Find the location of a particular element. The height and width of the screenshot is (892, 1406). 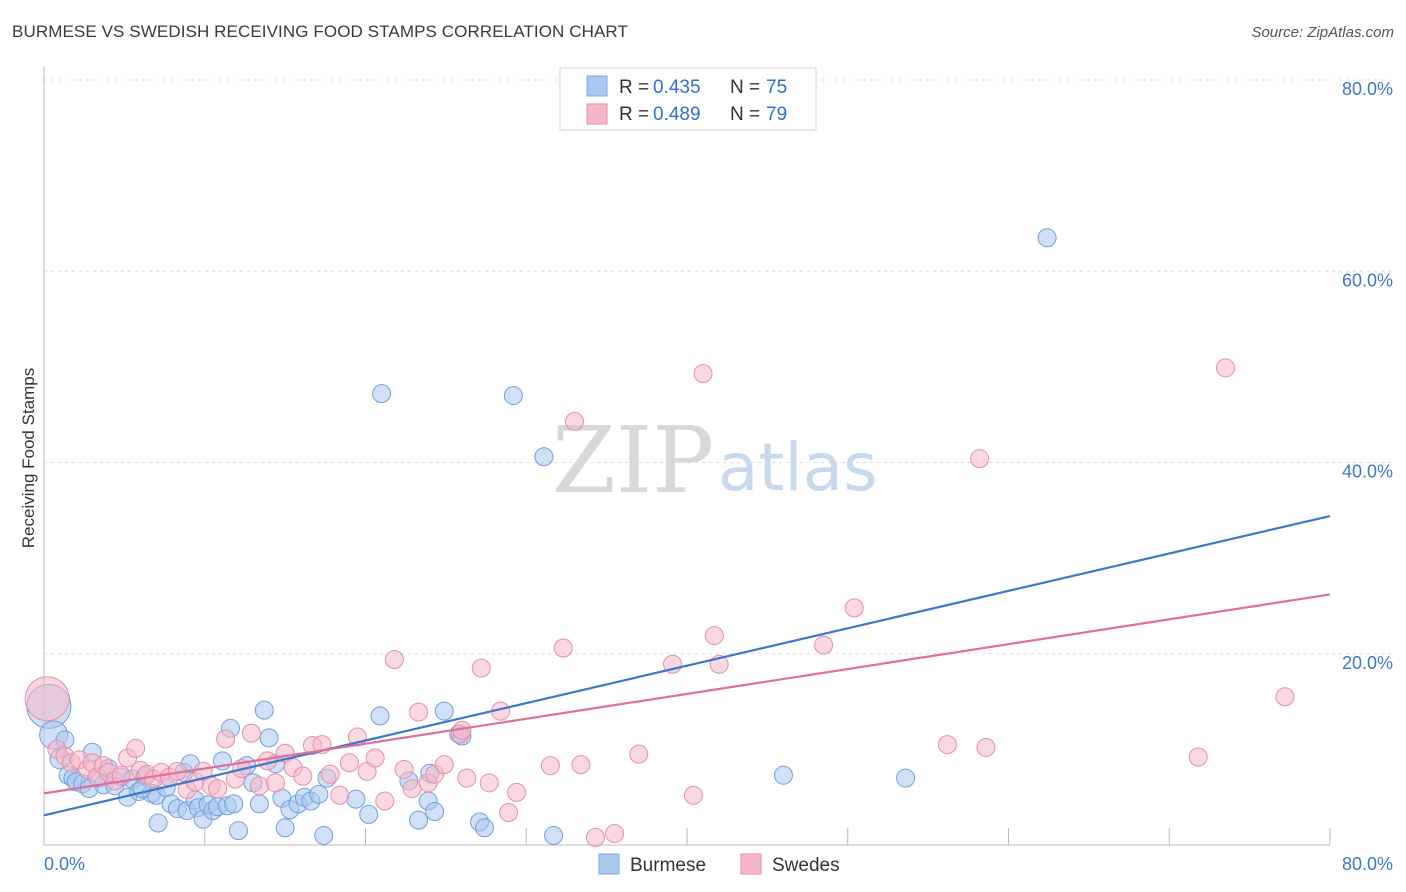

legend-r-label-swedes: R = is located at coordinates (634, 114).